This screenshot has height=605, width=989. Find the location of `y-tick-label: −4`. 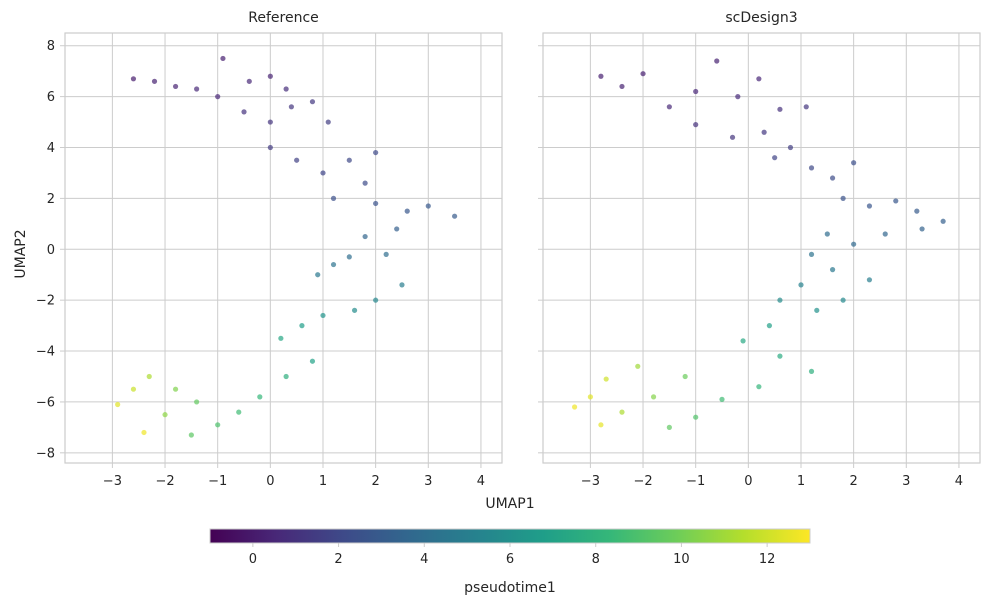

y-tick-label: −4 is located at coordinates (45, 352).